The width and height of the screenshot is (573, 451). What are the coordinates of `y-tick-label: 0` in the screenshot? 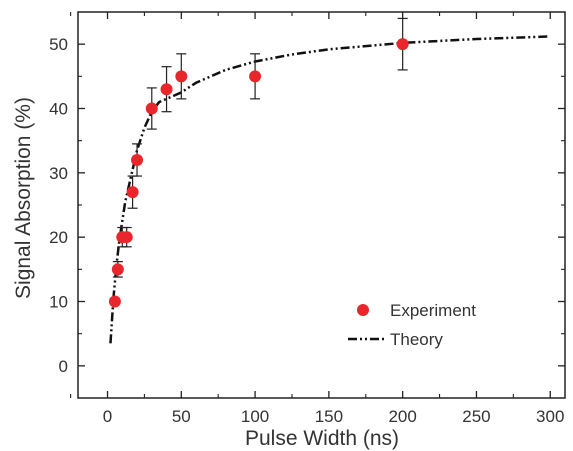 It's located at (63, 366).